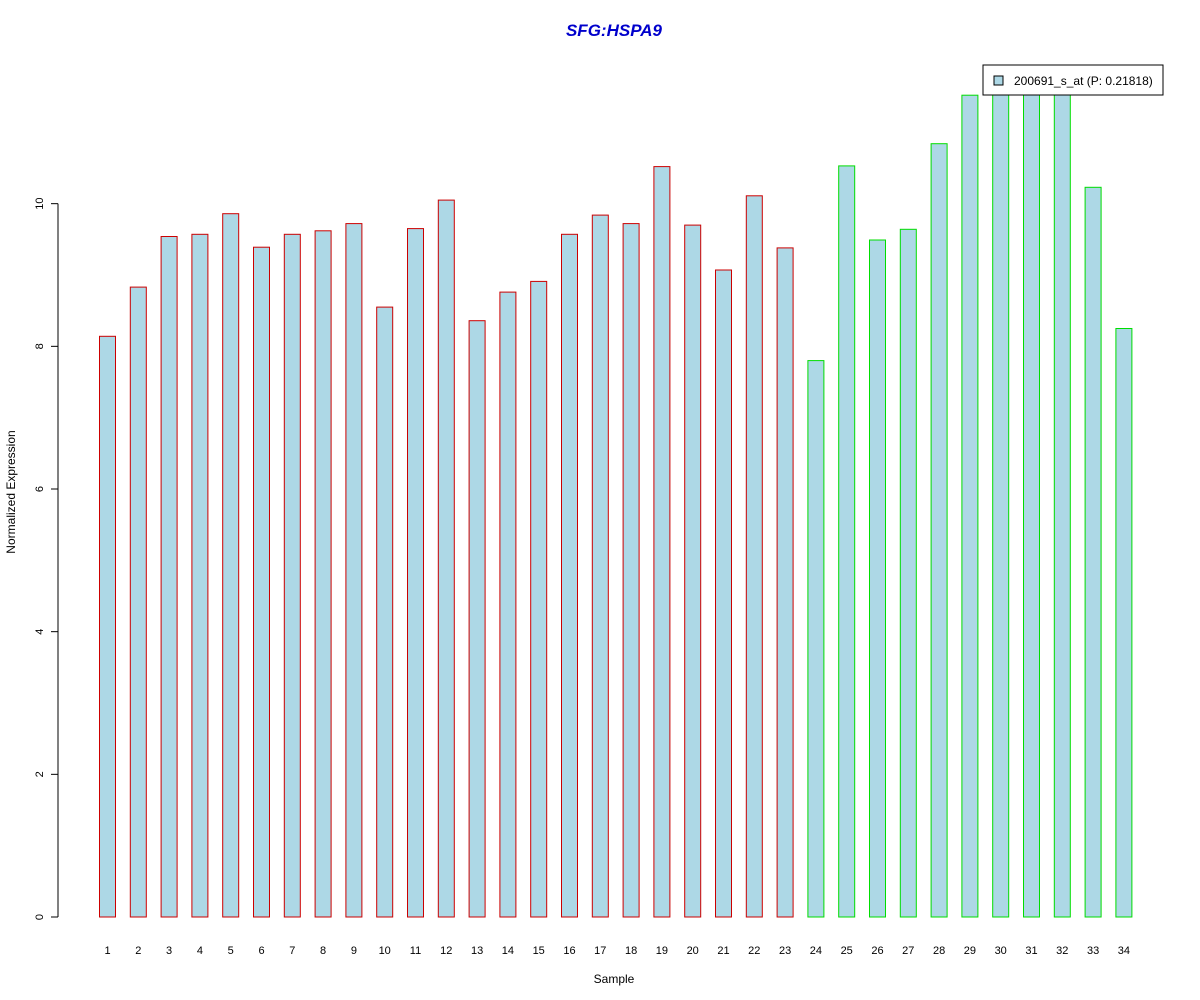  Describe the element at coordinates (539, 951) in the screenshot. I see `x-tick-label: 15` at that location.